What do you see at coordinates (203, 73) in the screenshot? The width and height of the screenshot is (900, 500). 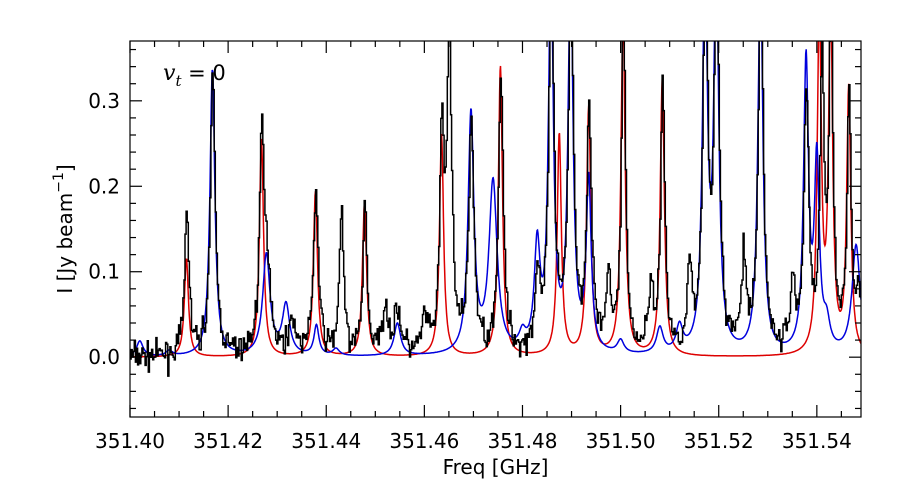 I see `annotation-text: = 0` at bounding box center [203, 73].